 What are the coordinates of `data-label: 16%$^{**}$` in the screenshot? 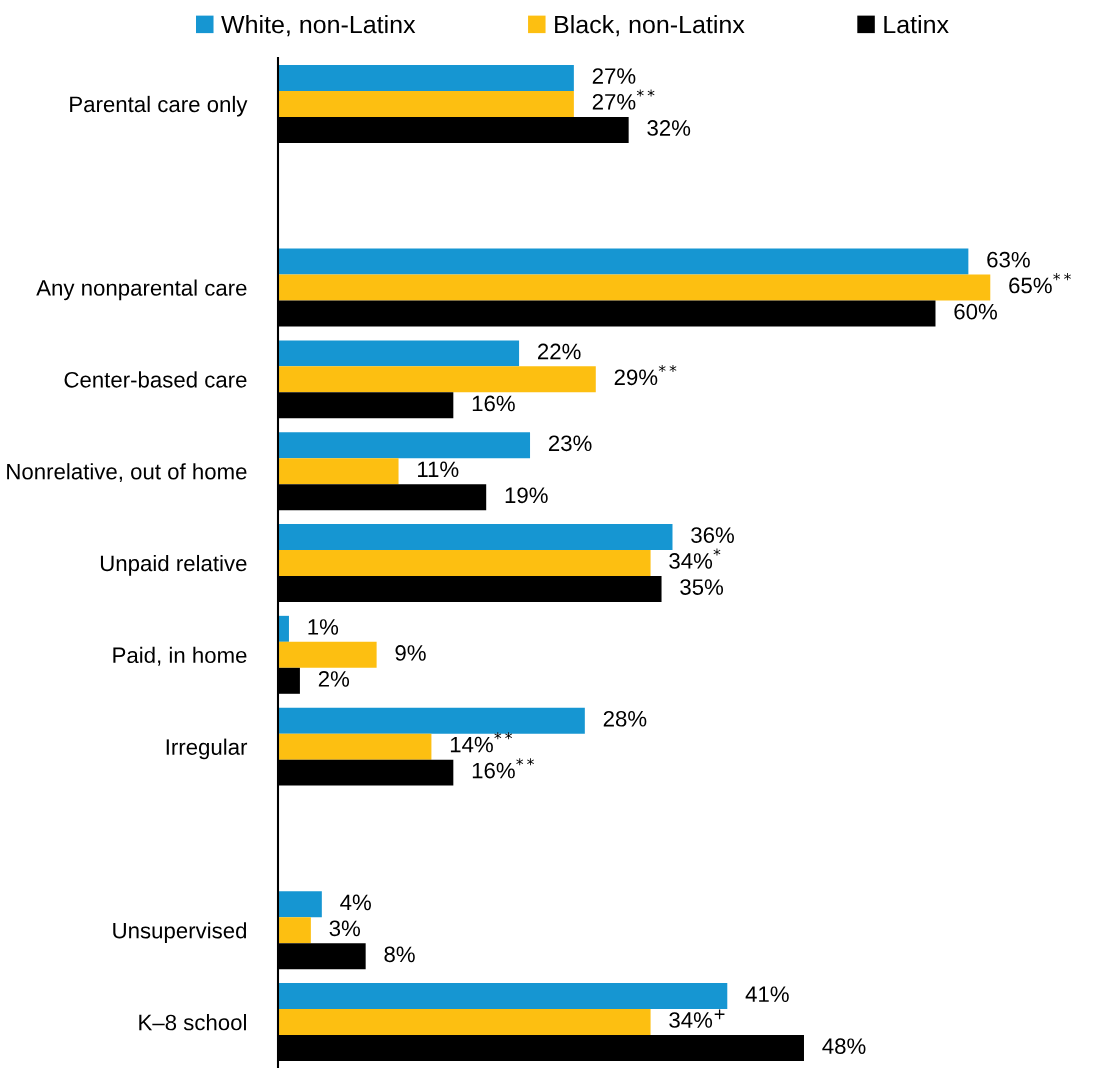 It's located at (503, 768).